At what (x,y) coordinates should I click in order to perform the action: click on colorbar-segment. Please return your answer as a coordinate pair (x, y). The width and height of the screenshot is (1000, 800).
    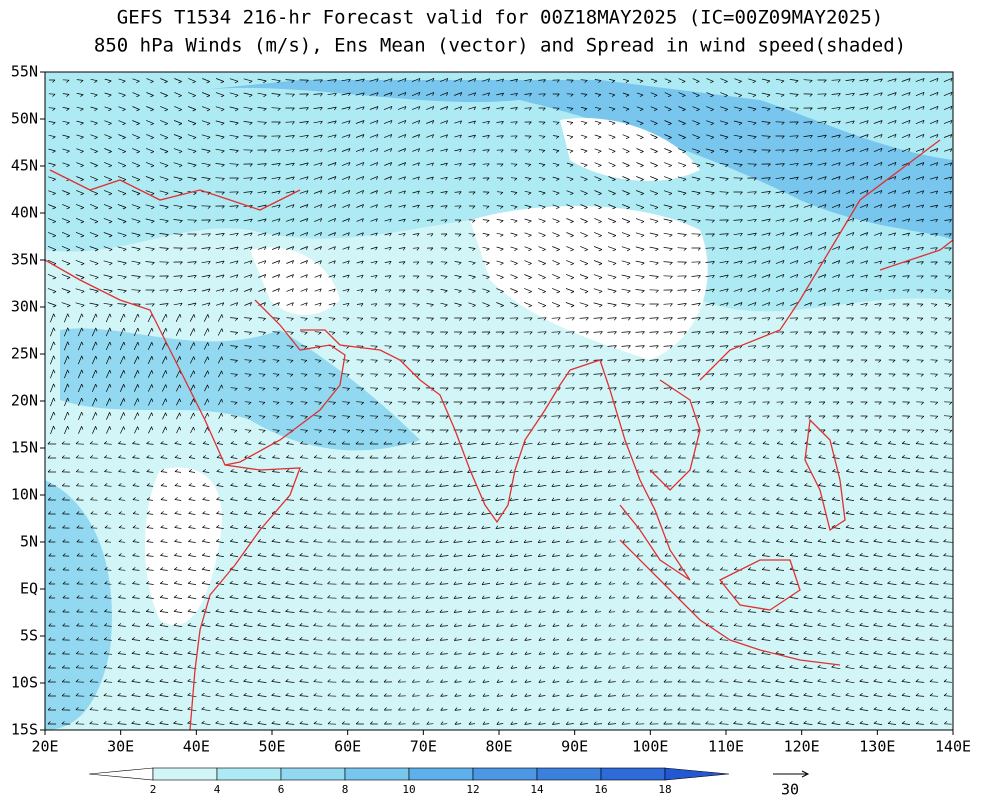
    Looking at the image, I should click on (569, 774).